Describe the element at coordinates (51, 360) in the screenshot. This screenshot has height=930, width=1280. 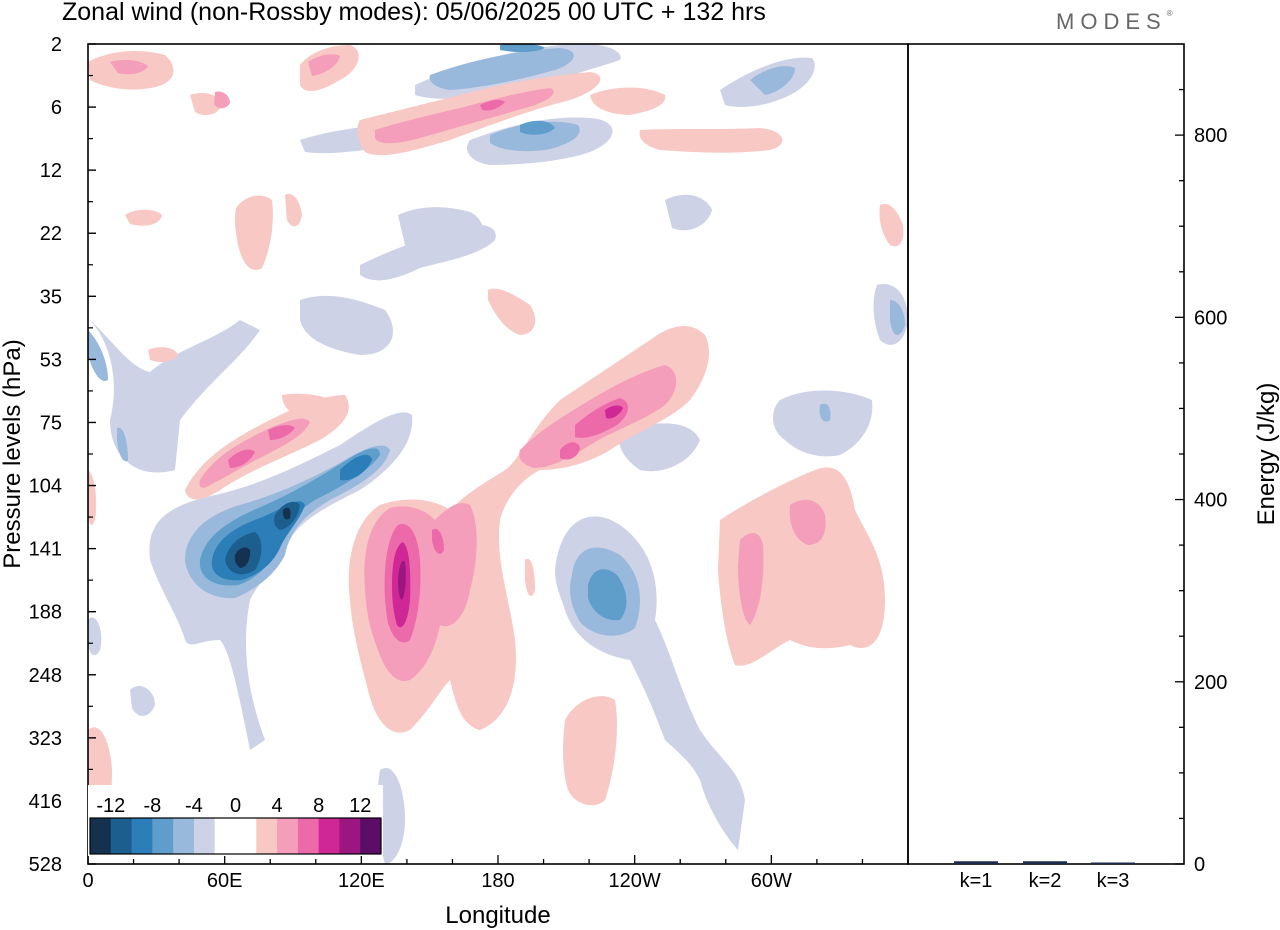
I see `y-tick-label: 53` at that location.